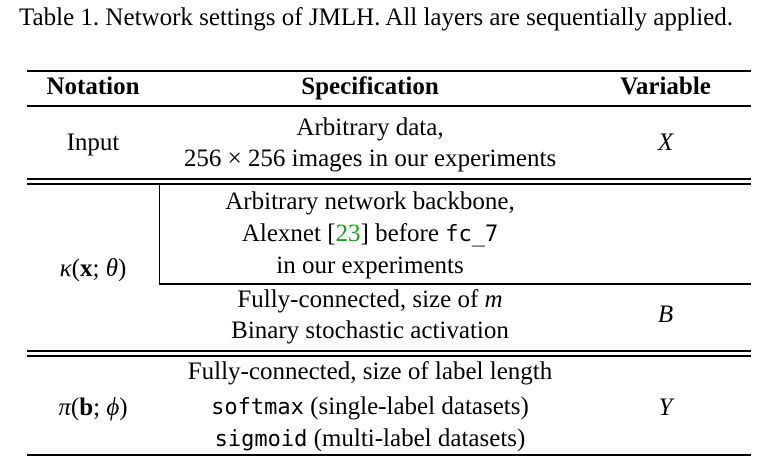 The height and width of the screenshot is (463, 769). What do you see at coordinates (370, 371) in the screenshot?
I see `pi-spec-line1: Fully-connected, size of label length` at bounding box center [370, 371].